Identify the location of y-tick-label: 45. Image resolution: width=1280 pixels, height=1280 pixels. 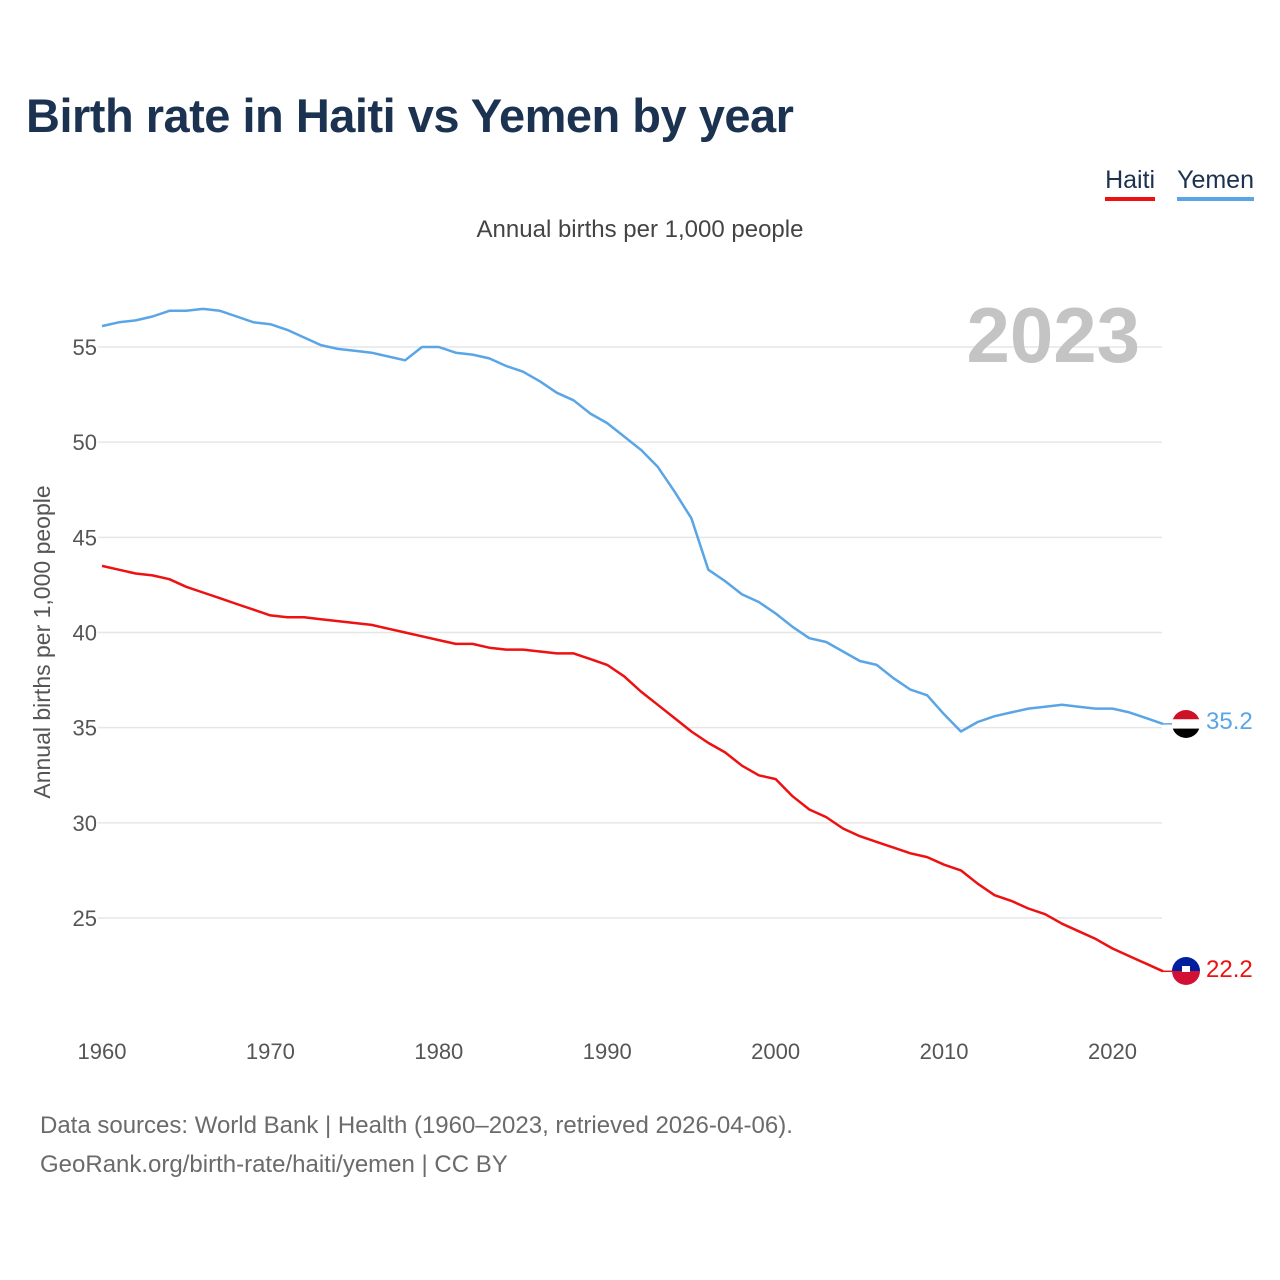
(85, 537).